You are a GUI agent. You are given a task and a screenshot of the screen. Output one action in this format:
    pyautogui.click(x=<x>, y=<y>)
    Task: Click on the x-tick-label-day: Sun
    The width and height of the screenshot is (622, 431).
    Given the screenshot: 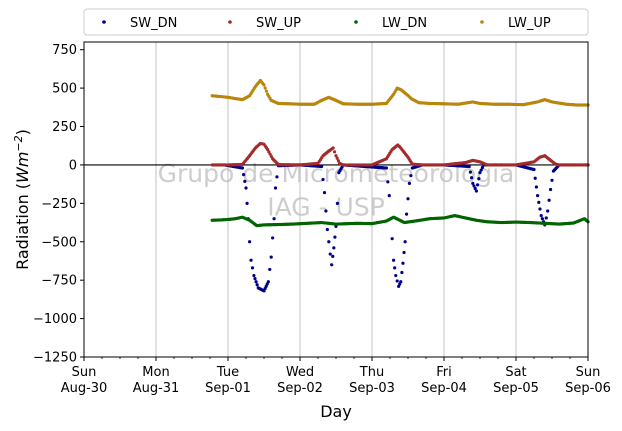 What is the action you would take?
    pyautogui.click(x=588, y=372)
    